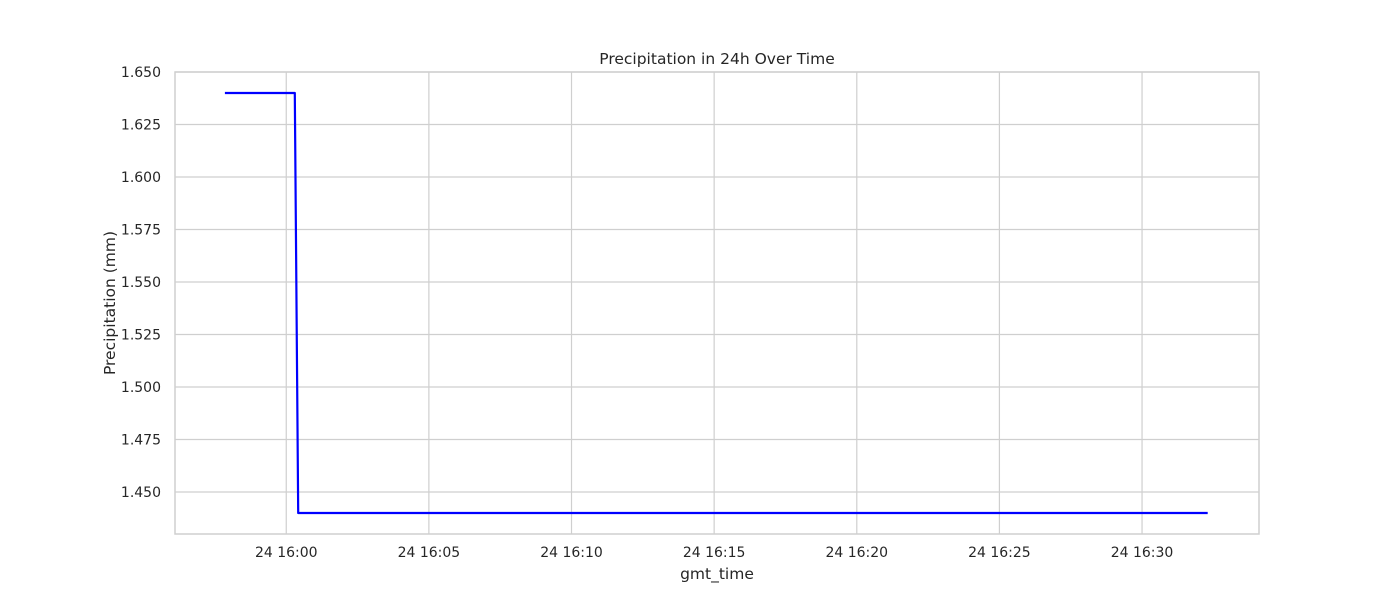 The width and height of the screenshot is (1400, 600). Describe the element at coordinates (999, 553) in the screenshot. I see `x-tick-label: 24 16:25` at that location.